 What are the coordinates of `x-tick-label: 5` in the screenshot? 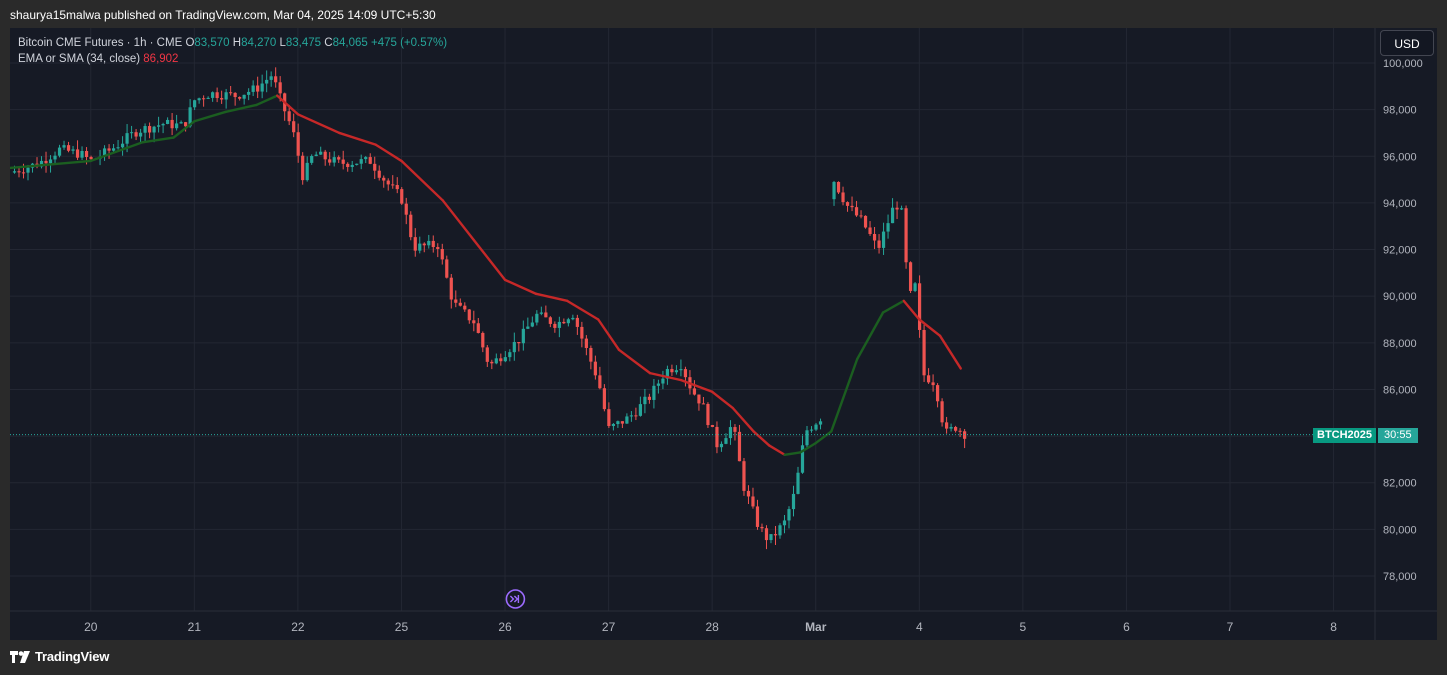 It's located at (1023, 627).